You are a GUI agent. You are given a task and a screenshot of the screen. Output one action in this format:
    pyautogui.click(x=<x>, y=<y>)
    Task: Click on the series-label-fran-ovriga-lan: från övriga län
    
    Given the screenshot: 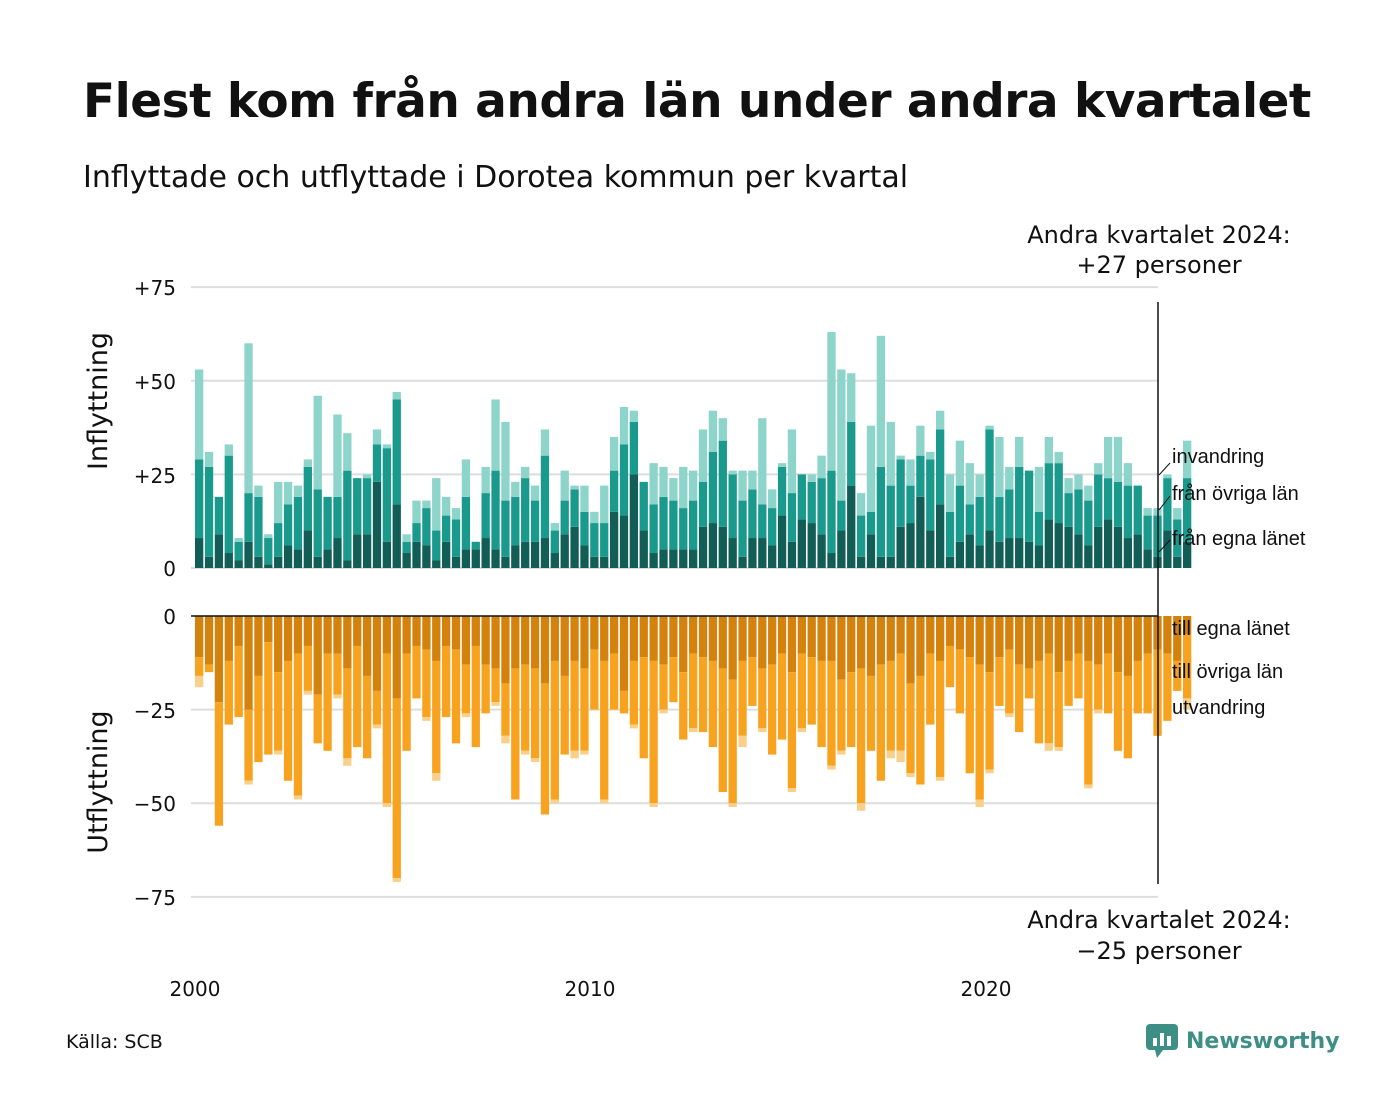 What is the action you would take?
    pyautogui.click(x=1235, y=494)
    